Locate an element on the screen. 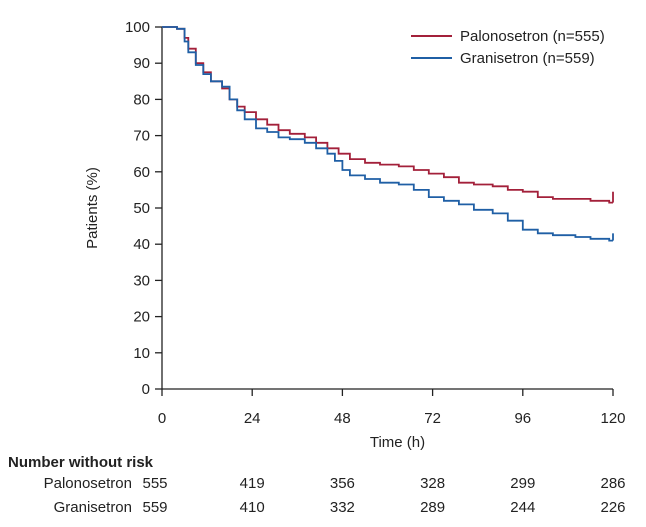 The image size is (646, 527). risk-value: 226 is located at coordinates (612, 507).